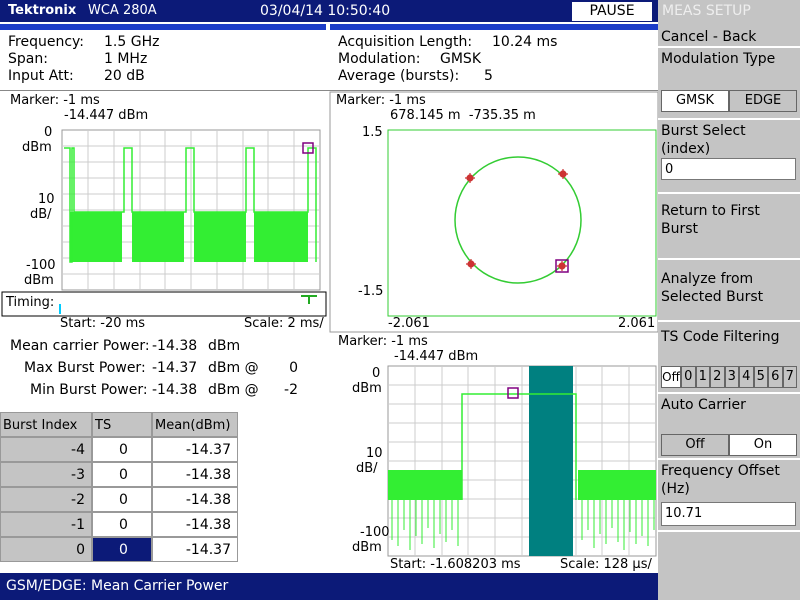 Image resolution: width=800 pixels, height=600 pixels. I want to click on datetime: 03/04/14 10:50:40, so click(325, 11).